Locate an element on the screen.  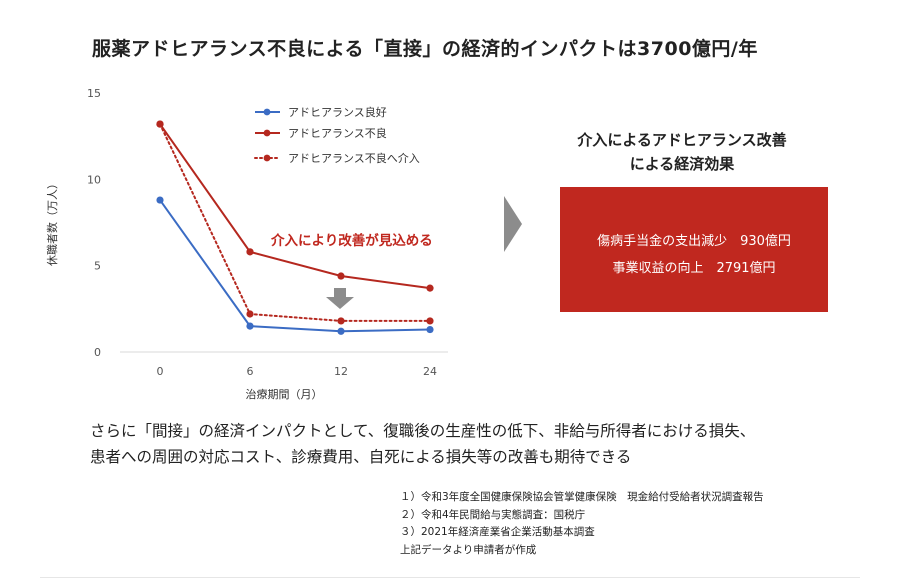
x-tick-label: 12 is located at coordinates (341, 371).